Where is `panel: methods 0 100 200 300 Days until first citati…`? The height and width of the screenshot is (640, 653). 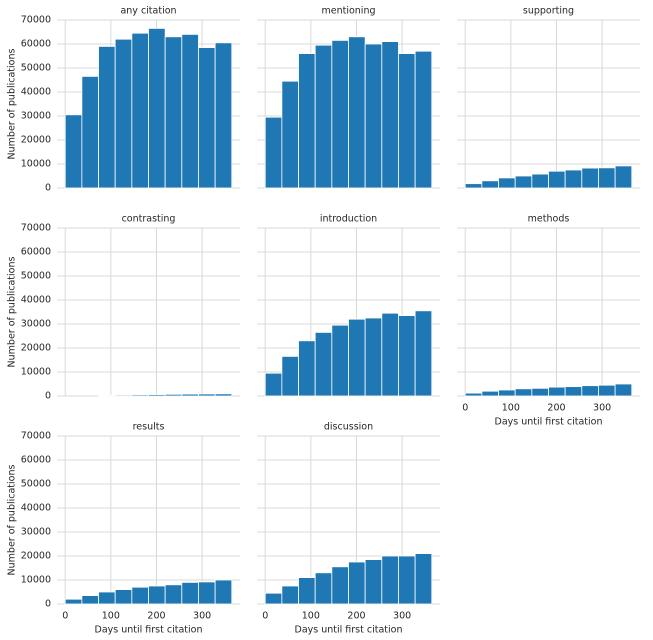
panel: methods 0 100 200 300 Days until first citati… is located at coordinates (548, 321).